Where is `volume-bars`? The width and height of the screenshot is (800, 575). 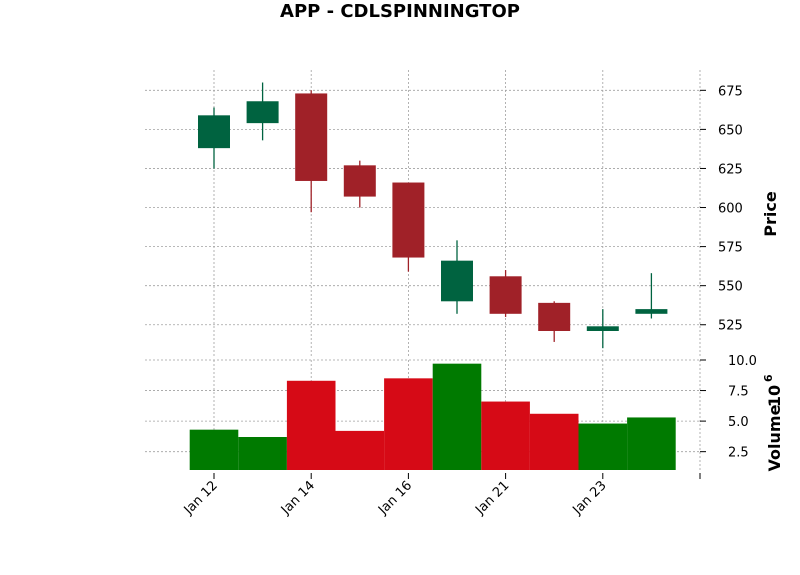 volume-bars is located at coordinates (432, 416).